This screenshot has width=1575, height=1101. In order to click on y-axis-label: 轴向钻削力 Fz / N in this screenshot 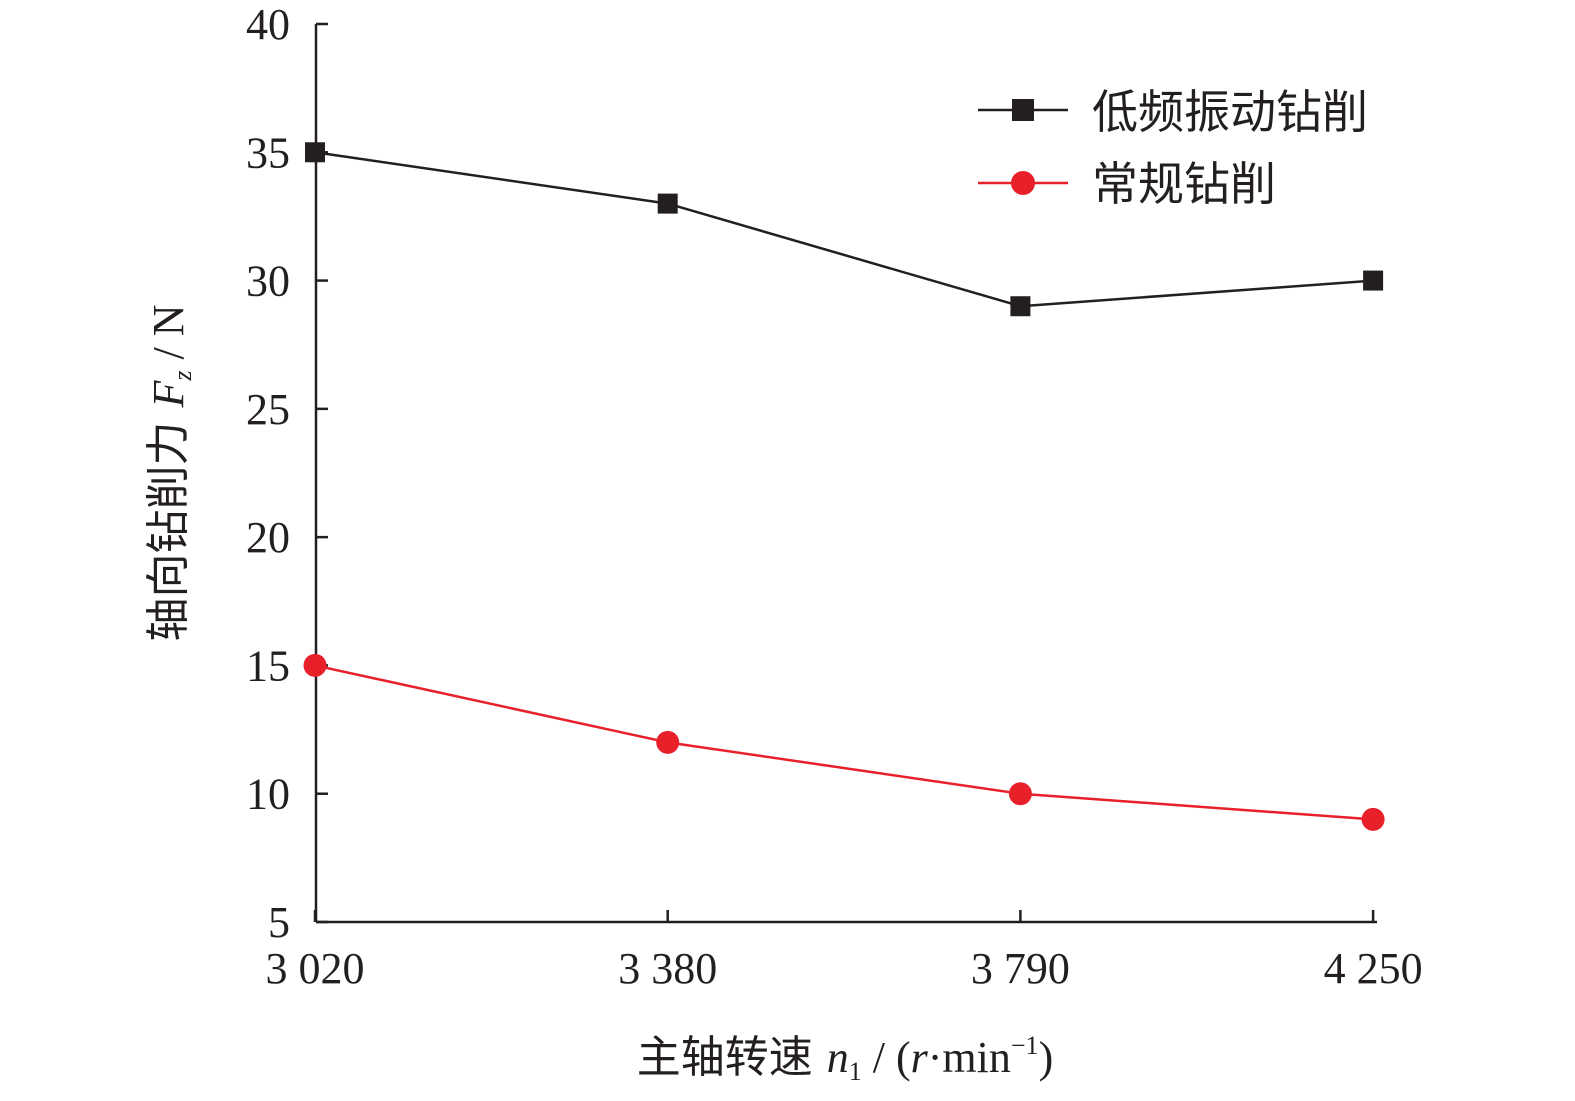, I will do `click(170, 472)`.